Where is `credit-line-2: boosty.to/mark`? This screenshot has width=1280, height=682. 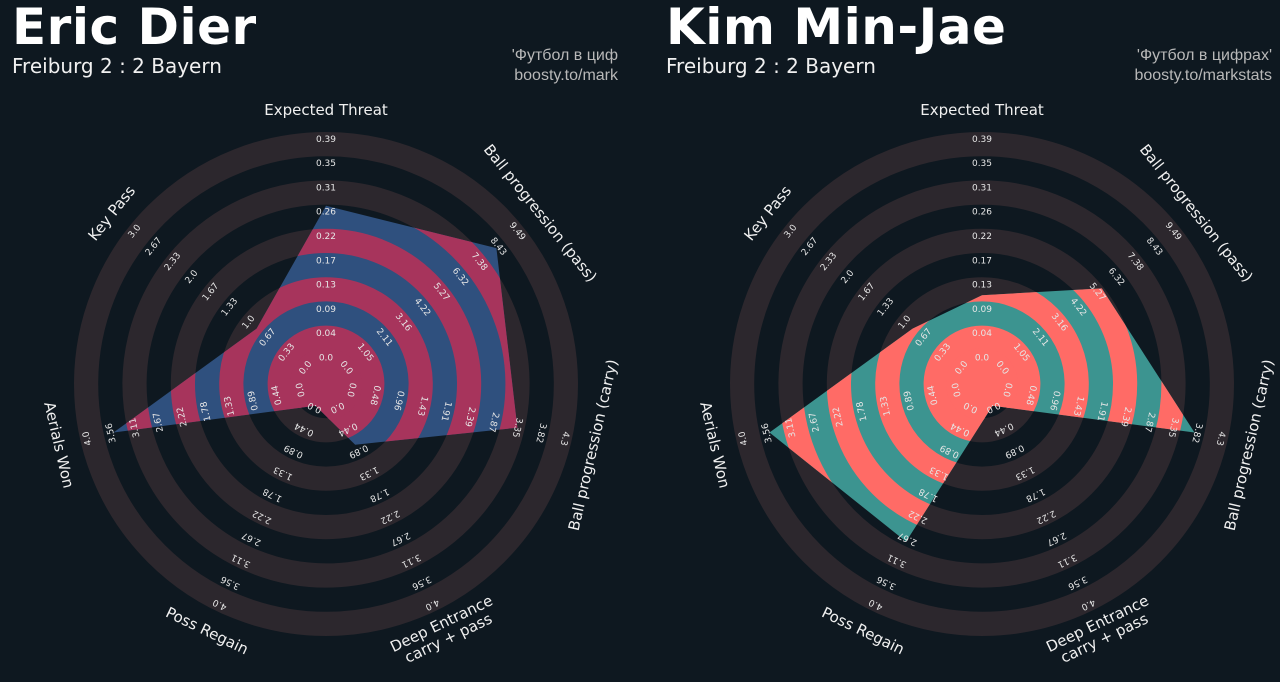 credit-line-2: boosty.to/mark is located at coordinates (566, 75).